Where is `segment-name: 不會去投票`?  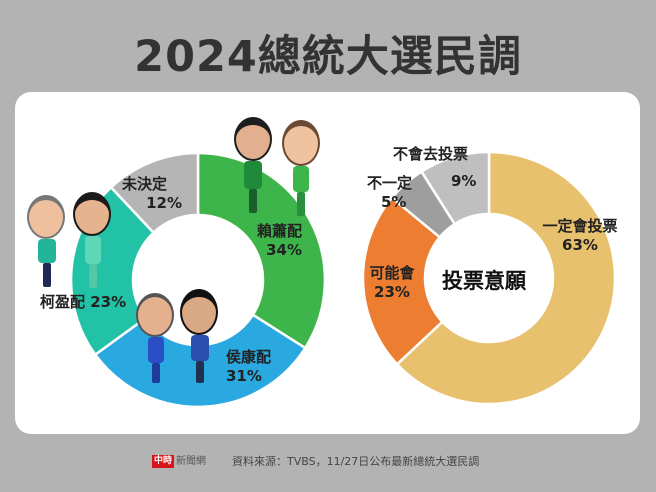
segment-name: 不會去投票 is located at coordinates (431, 154).